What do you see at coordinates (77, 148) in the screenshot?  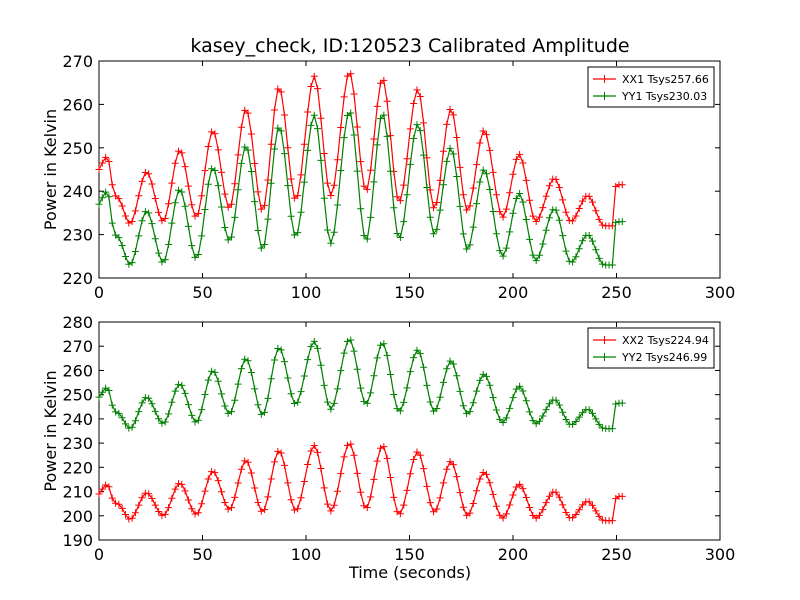 I see `y-tick-label: 250` at bounding box center [77, 148].